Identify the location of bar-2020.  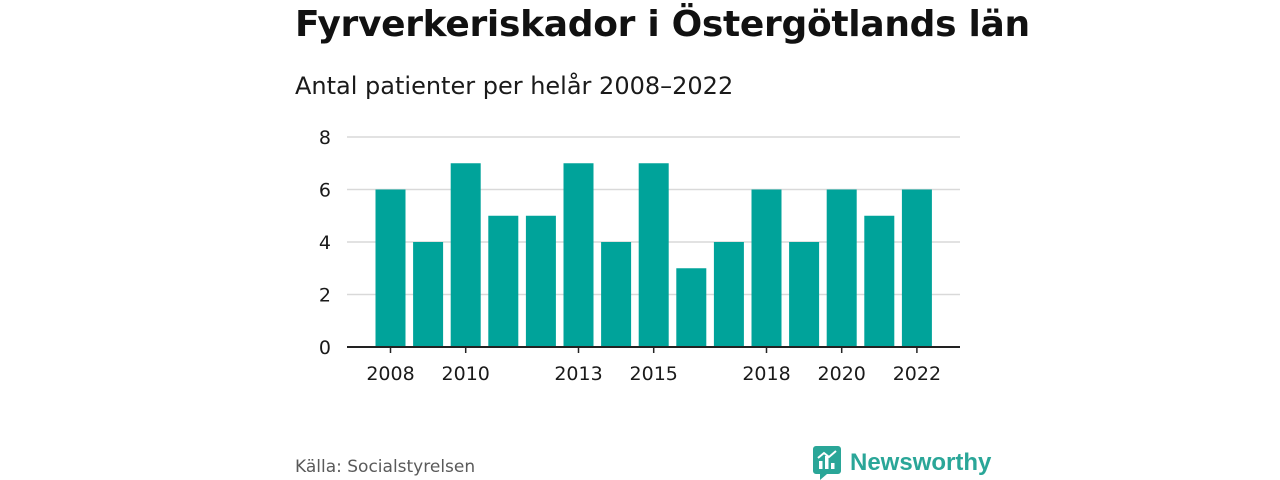
(841, 268).